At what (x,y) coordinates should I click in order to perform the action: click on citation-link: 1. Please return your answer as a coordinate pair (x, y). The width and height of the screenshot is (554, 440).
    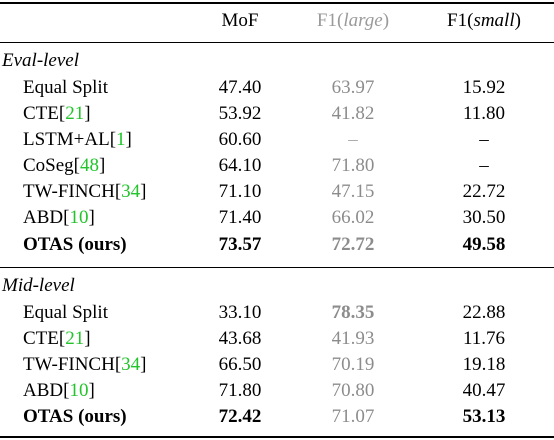
    Looking at the image, I should click on (121, 139).